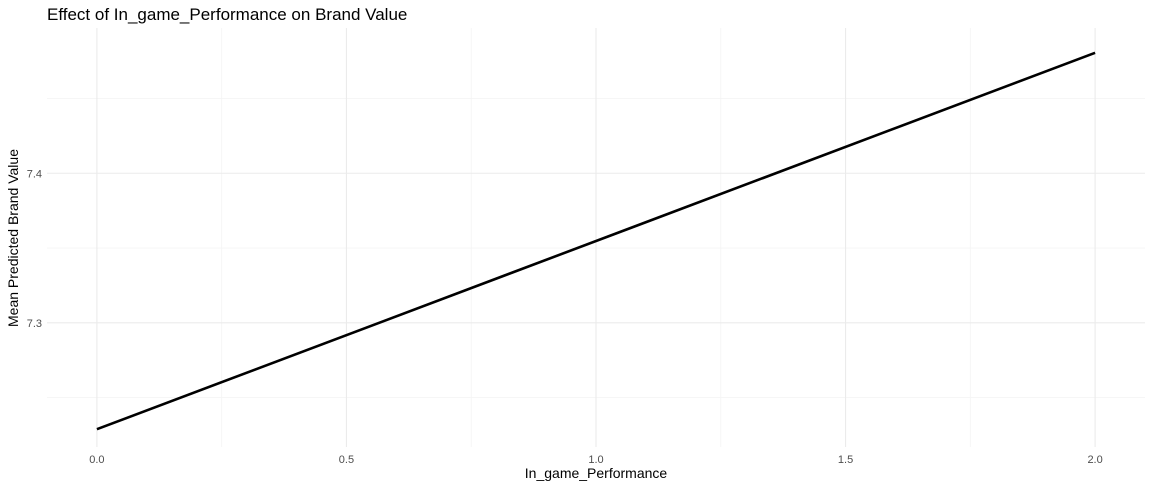 This screenshot has height=488, width=1153. What do you see at coordinates (34, 249) in the screenshot?
I see `y-axis-ticks: 7.3 7.4` at bounding box center [34, 249].